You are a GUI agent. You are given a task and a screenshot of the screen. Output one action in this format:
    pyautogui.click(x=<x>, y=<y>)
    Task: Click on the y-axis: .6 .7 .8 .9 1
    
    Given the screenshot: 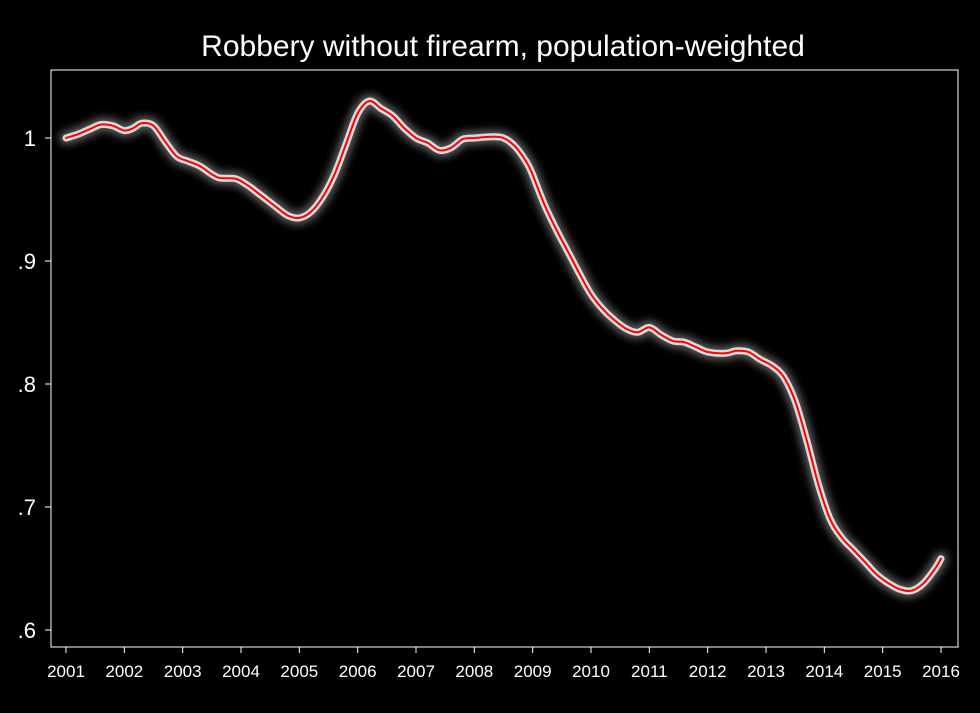 What is the action you would take?
    pyautogui.click(x=34, y=384)
    